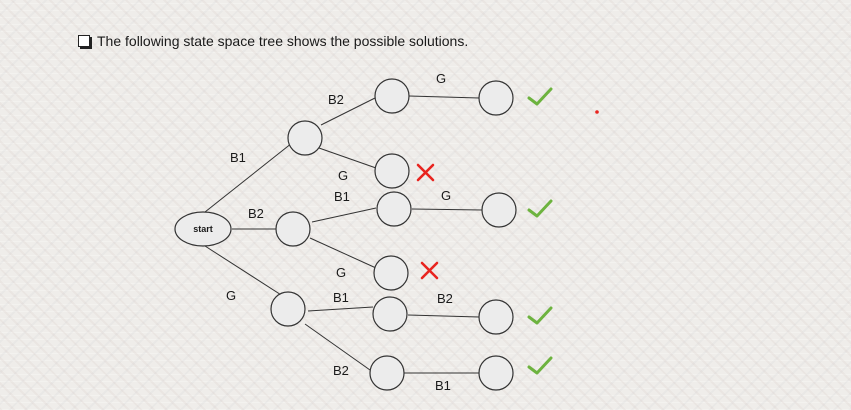 The height and width of the screenshot is (410, 851). What do you see at coordinates (342, 196) in the screenshot?
I see `edge-label-b-b1: B1` at bounding box center [342, 196].